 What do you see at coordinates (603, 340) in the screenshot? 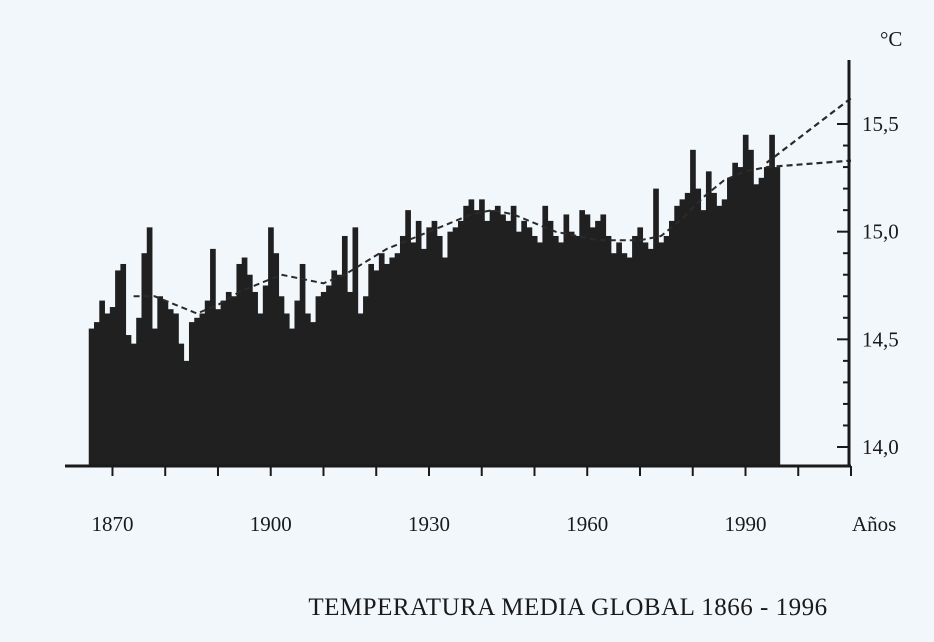
I see `bar-1963` at bounding box center [603, 340].